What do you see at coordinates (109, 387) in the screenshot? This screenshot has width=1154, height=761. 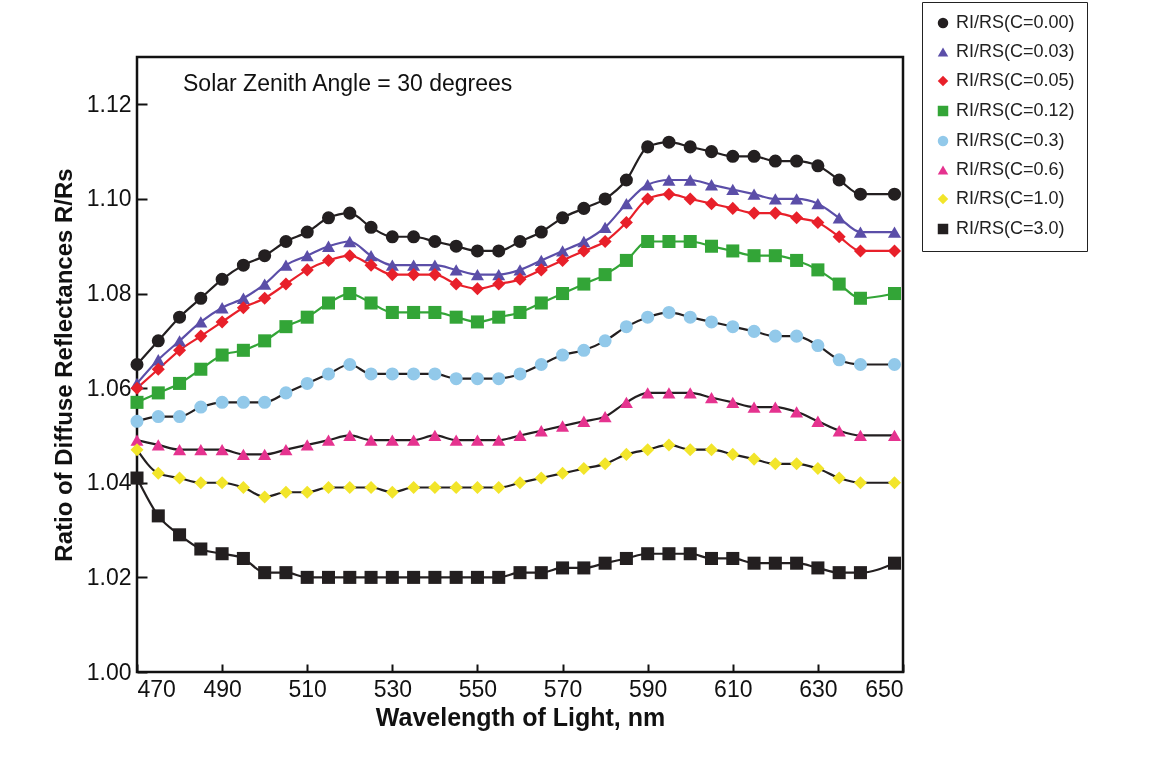 I see `y-tick-label: 1.06` at bounding box center [109, 387].